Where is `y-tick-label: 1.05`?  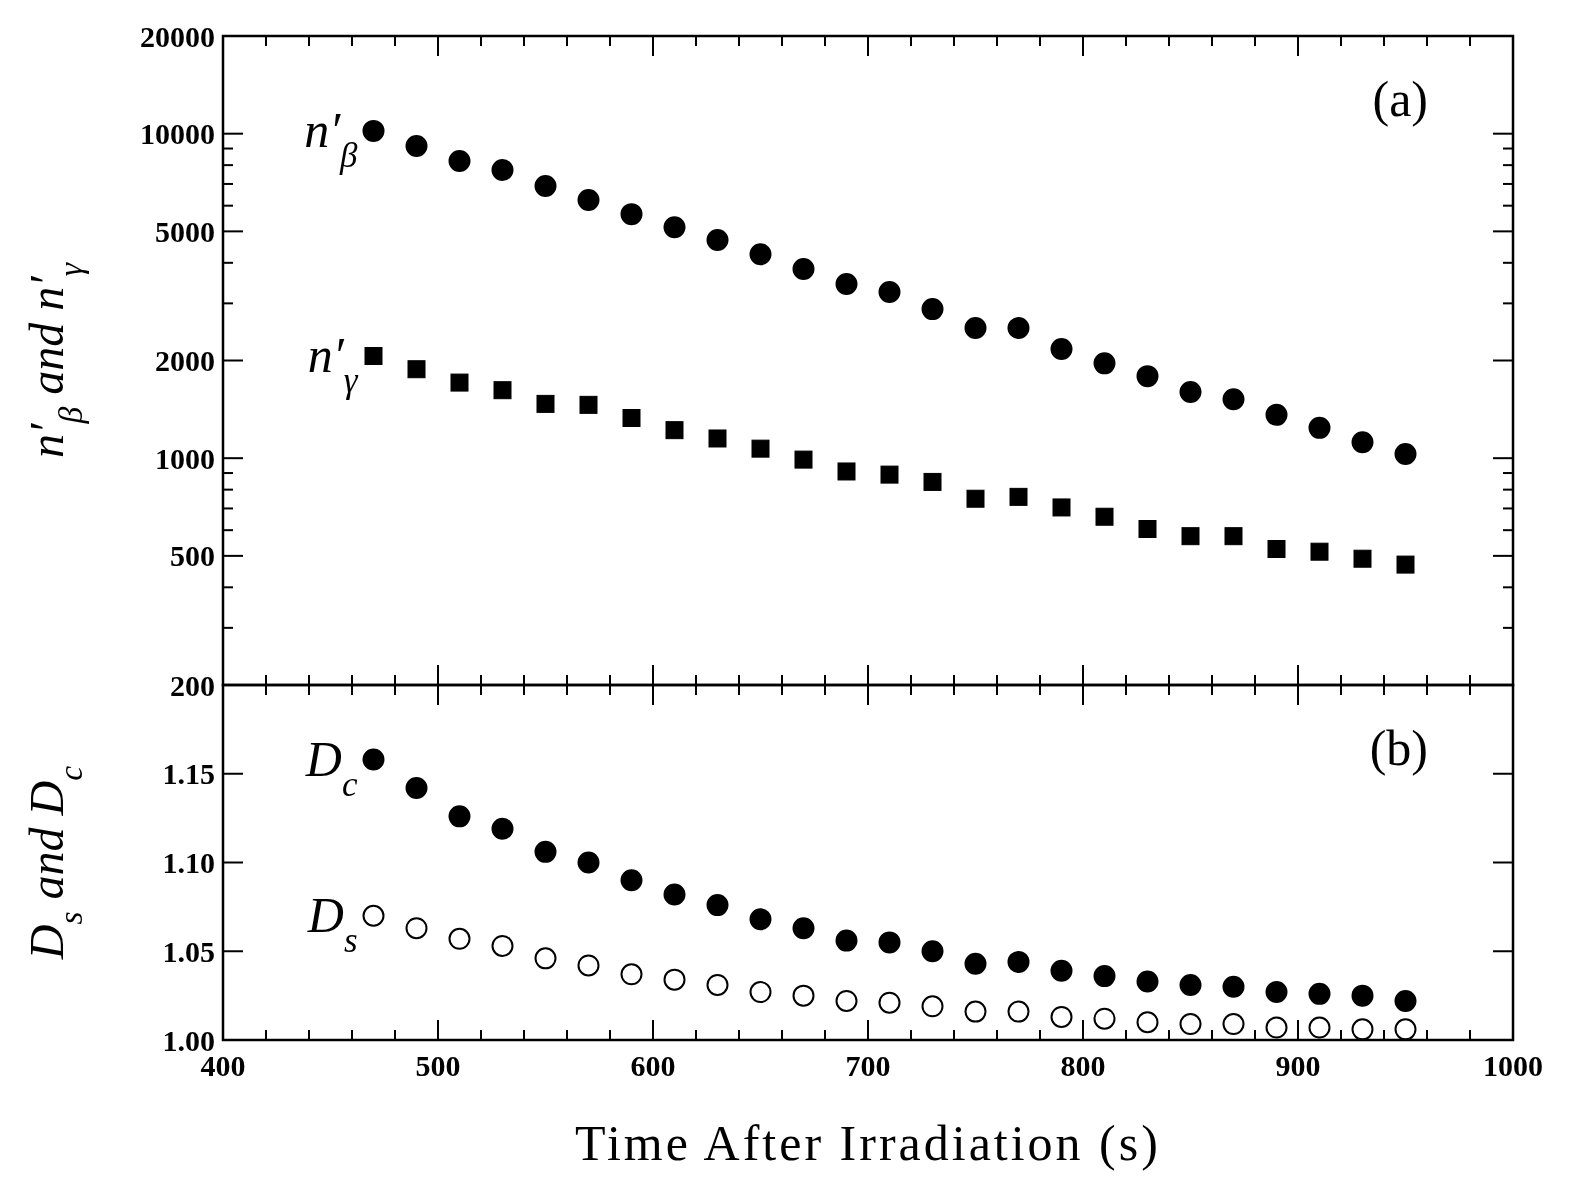
y-tick-label: 1.05 is located at coordinates (188, 951).